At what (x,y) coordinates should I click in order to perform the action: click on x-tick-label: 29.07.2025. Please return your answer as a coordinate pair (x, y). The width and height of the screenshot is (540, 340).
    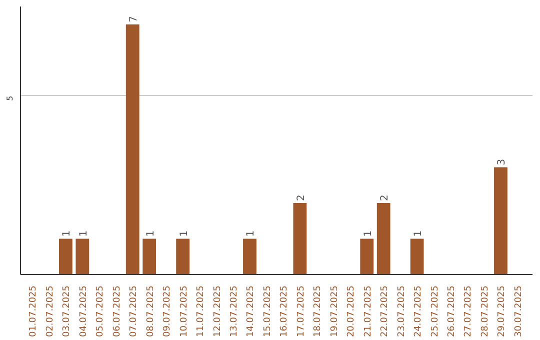
    Looking at the image, I should click on (502, 312).